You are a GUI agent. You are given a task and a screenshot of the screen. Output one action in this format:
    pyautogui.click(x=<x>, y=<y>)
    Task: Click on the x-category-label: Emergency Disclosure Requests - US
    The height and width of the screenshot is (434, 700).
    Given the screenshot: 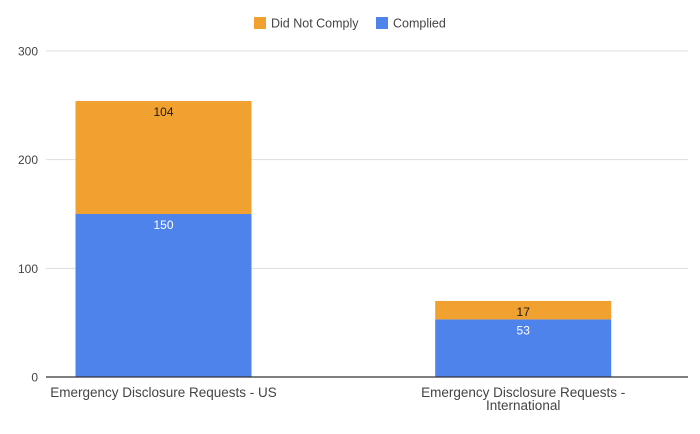 What is the action you would take?
    pyautogui.click(x=163, y=392)
    